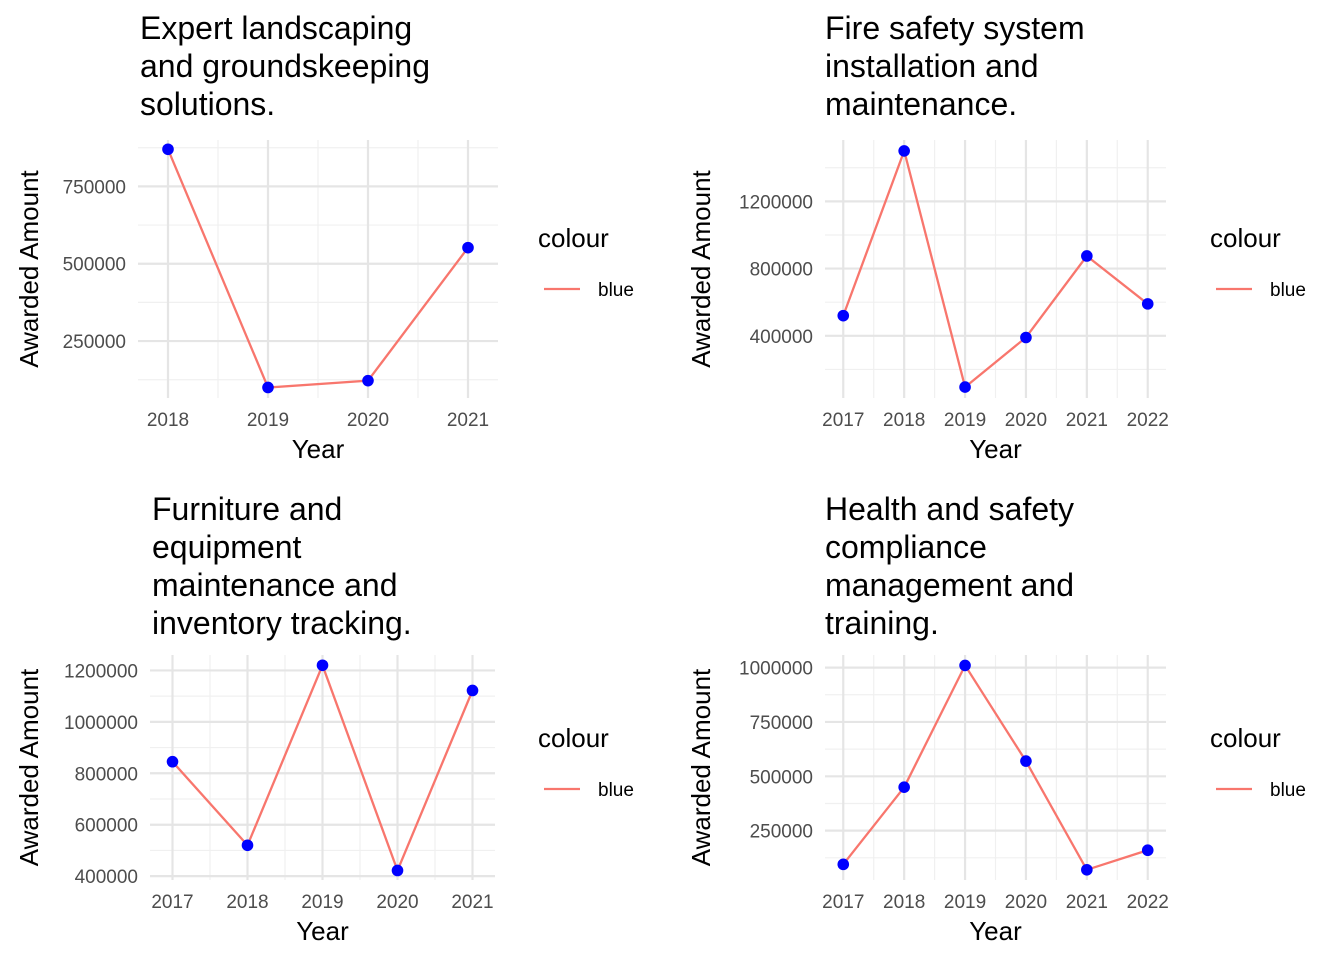 This screenshot has width=1344, height=960. I want to click on chart-title-line: maintenance and, so click(275, 585).